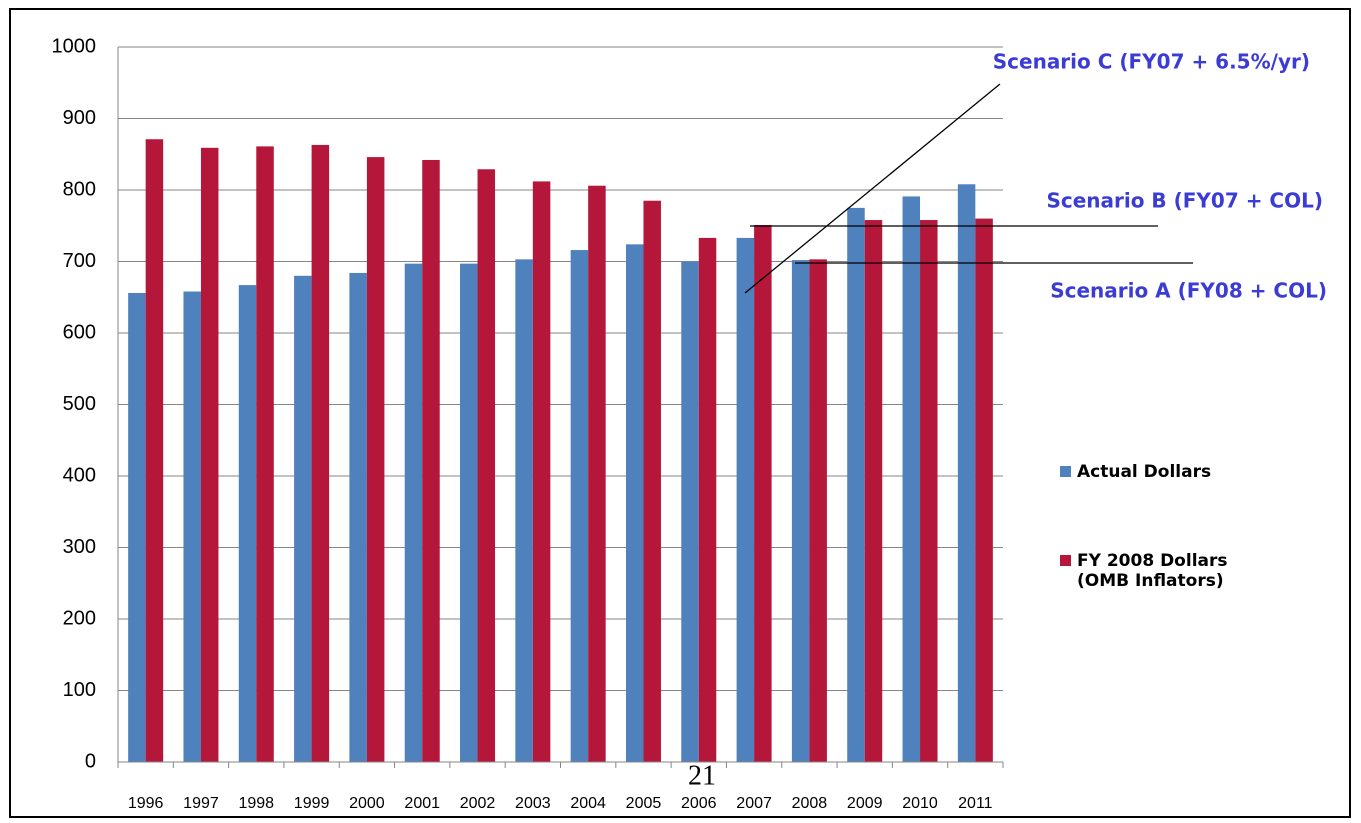 This screenshot has height=823, width=1361. What do you see at coordinates (872, 188) in the screenshot?
I see `leader-line` at bounding box center [872, 188].